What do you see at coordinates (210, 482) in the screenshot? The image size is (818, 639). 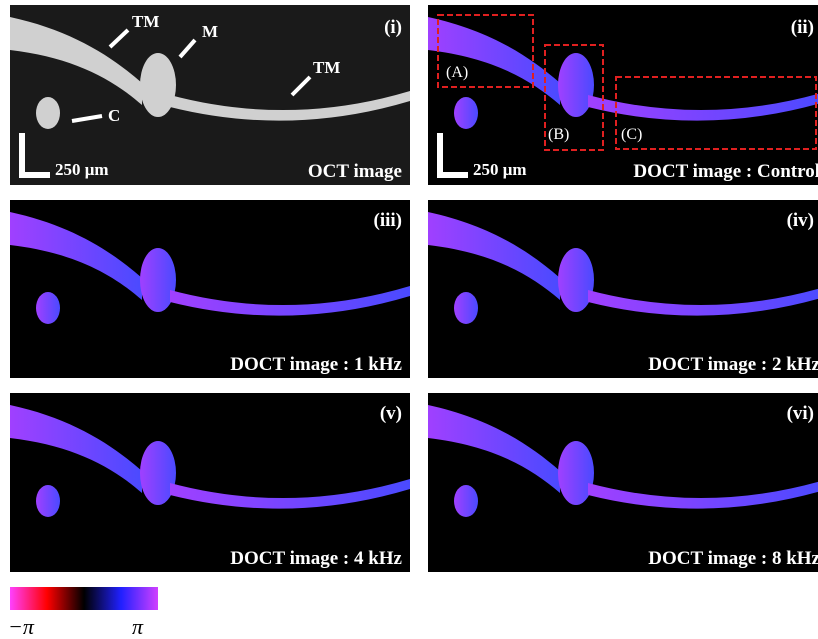 I see `panel-doct: (v) DOCT image : 4 kHz` at bounding box center [210, 482].